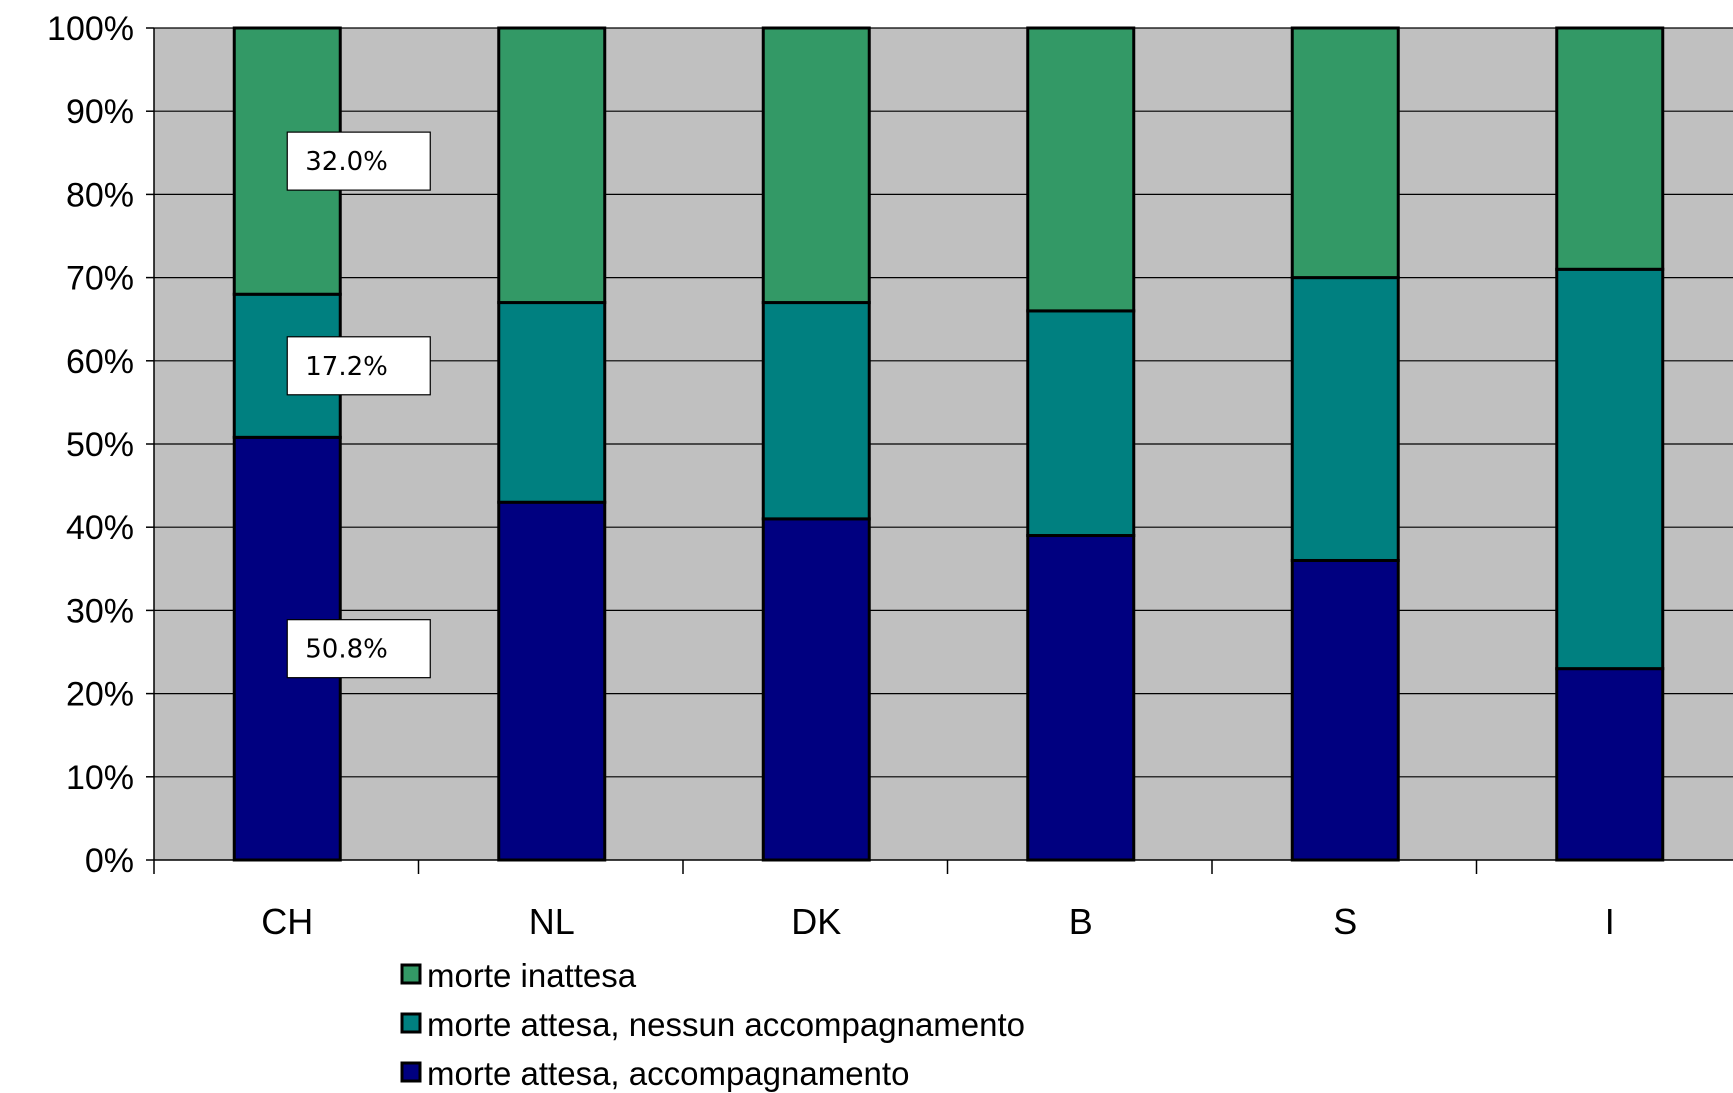 Image resolution: width=1733 pixels, height=1093 pixels. Describe the element at coordinates (1345, 921) in the screenshot. I see `x-category-label: S` at that location.